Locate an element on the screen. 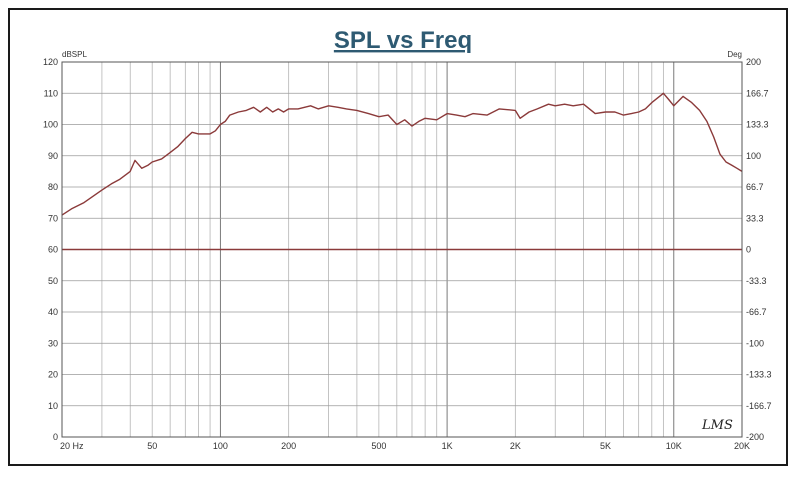  y-right-tick-label: -66.7 is located at coordinates (756, 312).